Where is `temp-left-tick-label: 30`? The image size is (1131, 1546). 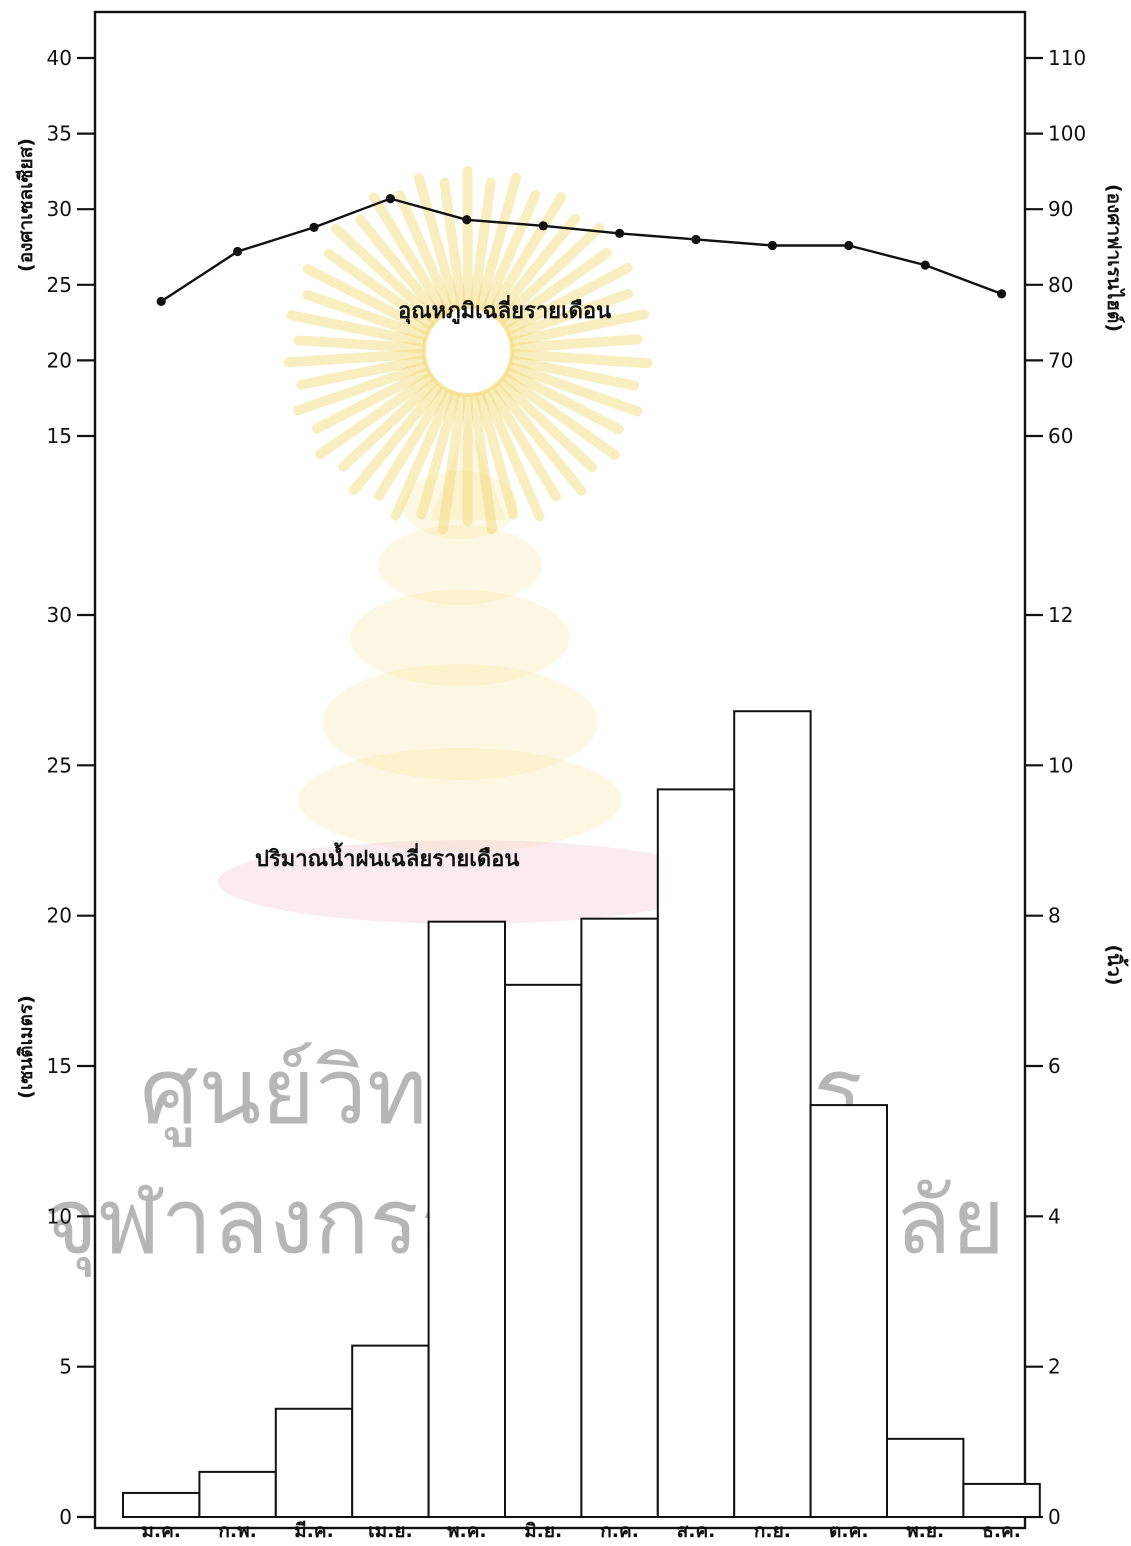 temp-left-tick-label: 30 is located at coordinates (59, 209).